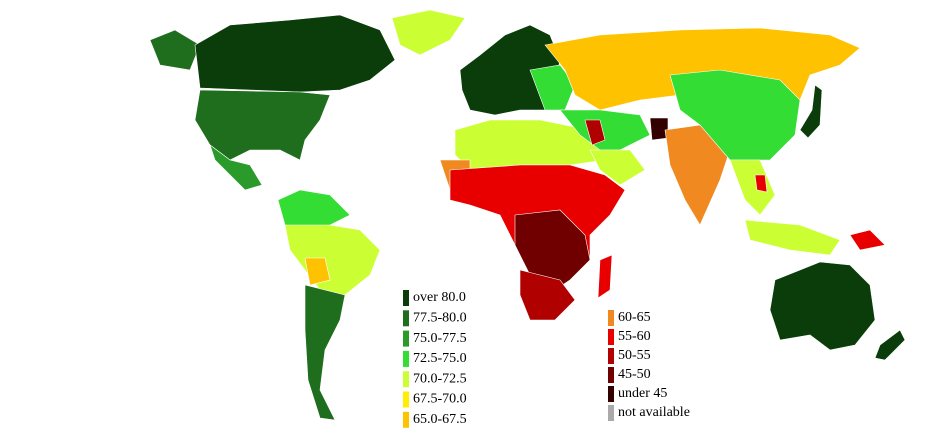 The image size is (938, 438). What do you see at coordinates (439, 297) in the screenshot?
I see `legend-label: over 80.0` at bounding box center [439, 297].